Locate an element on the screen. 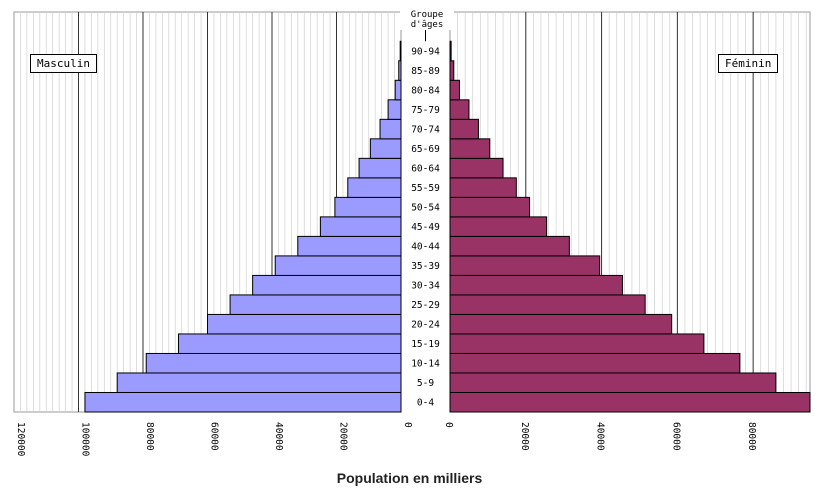 This screenshot has width=819, height=491. age-label-80-84: 80-84 is located at coordinates (425, 91).